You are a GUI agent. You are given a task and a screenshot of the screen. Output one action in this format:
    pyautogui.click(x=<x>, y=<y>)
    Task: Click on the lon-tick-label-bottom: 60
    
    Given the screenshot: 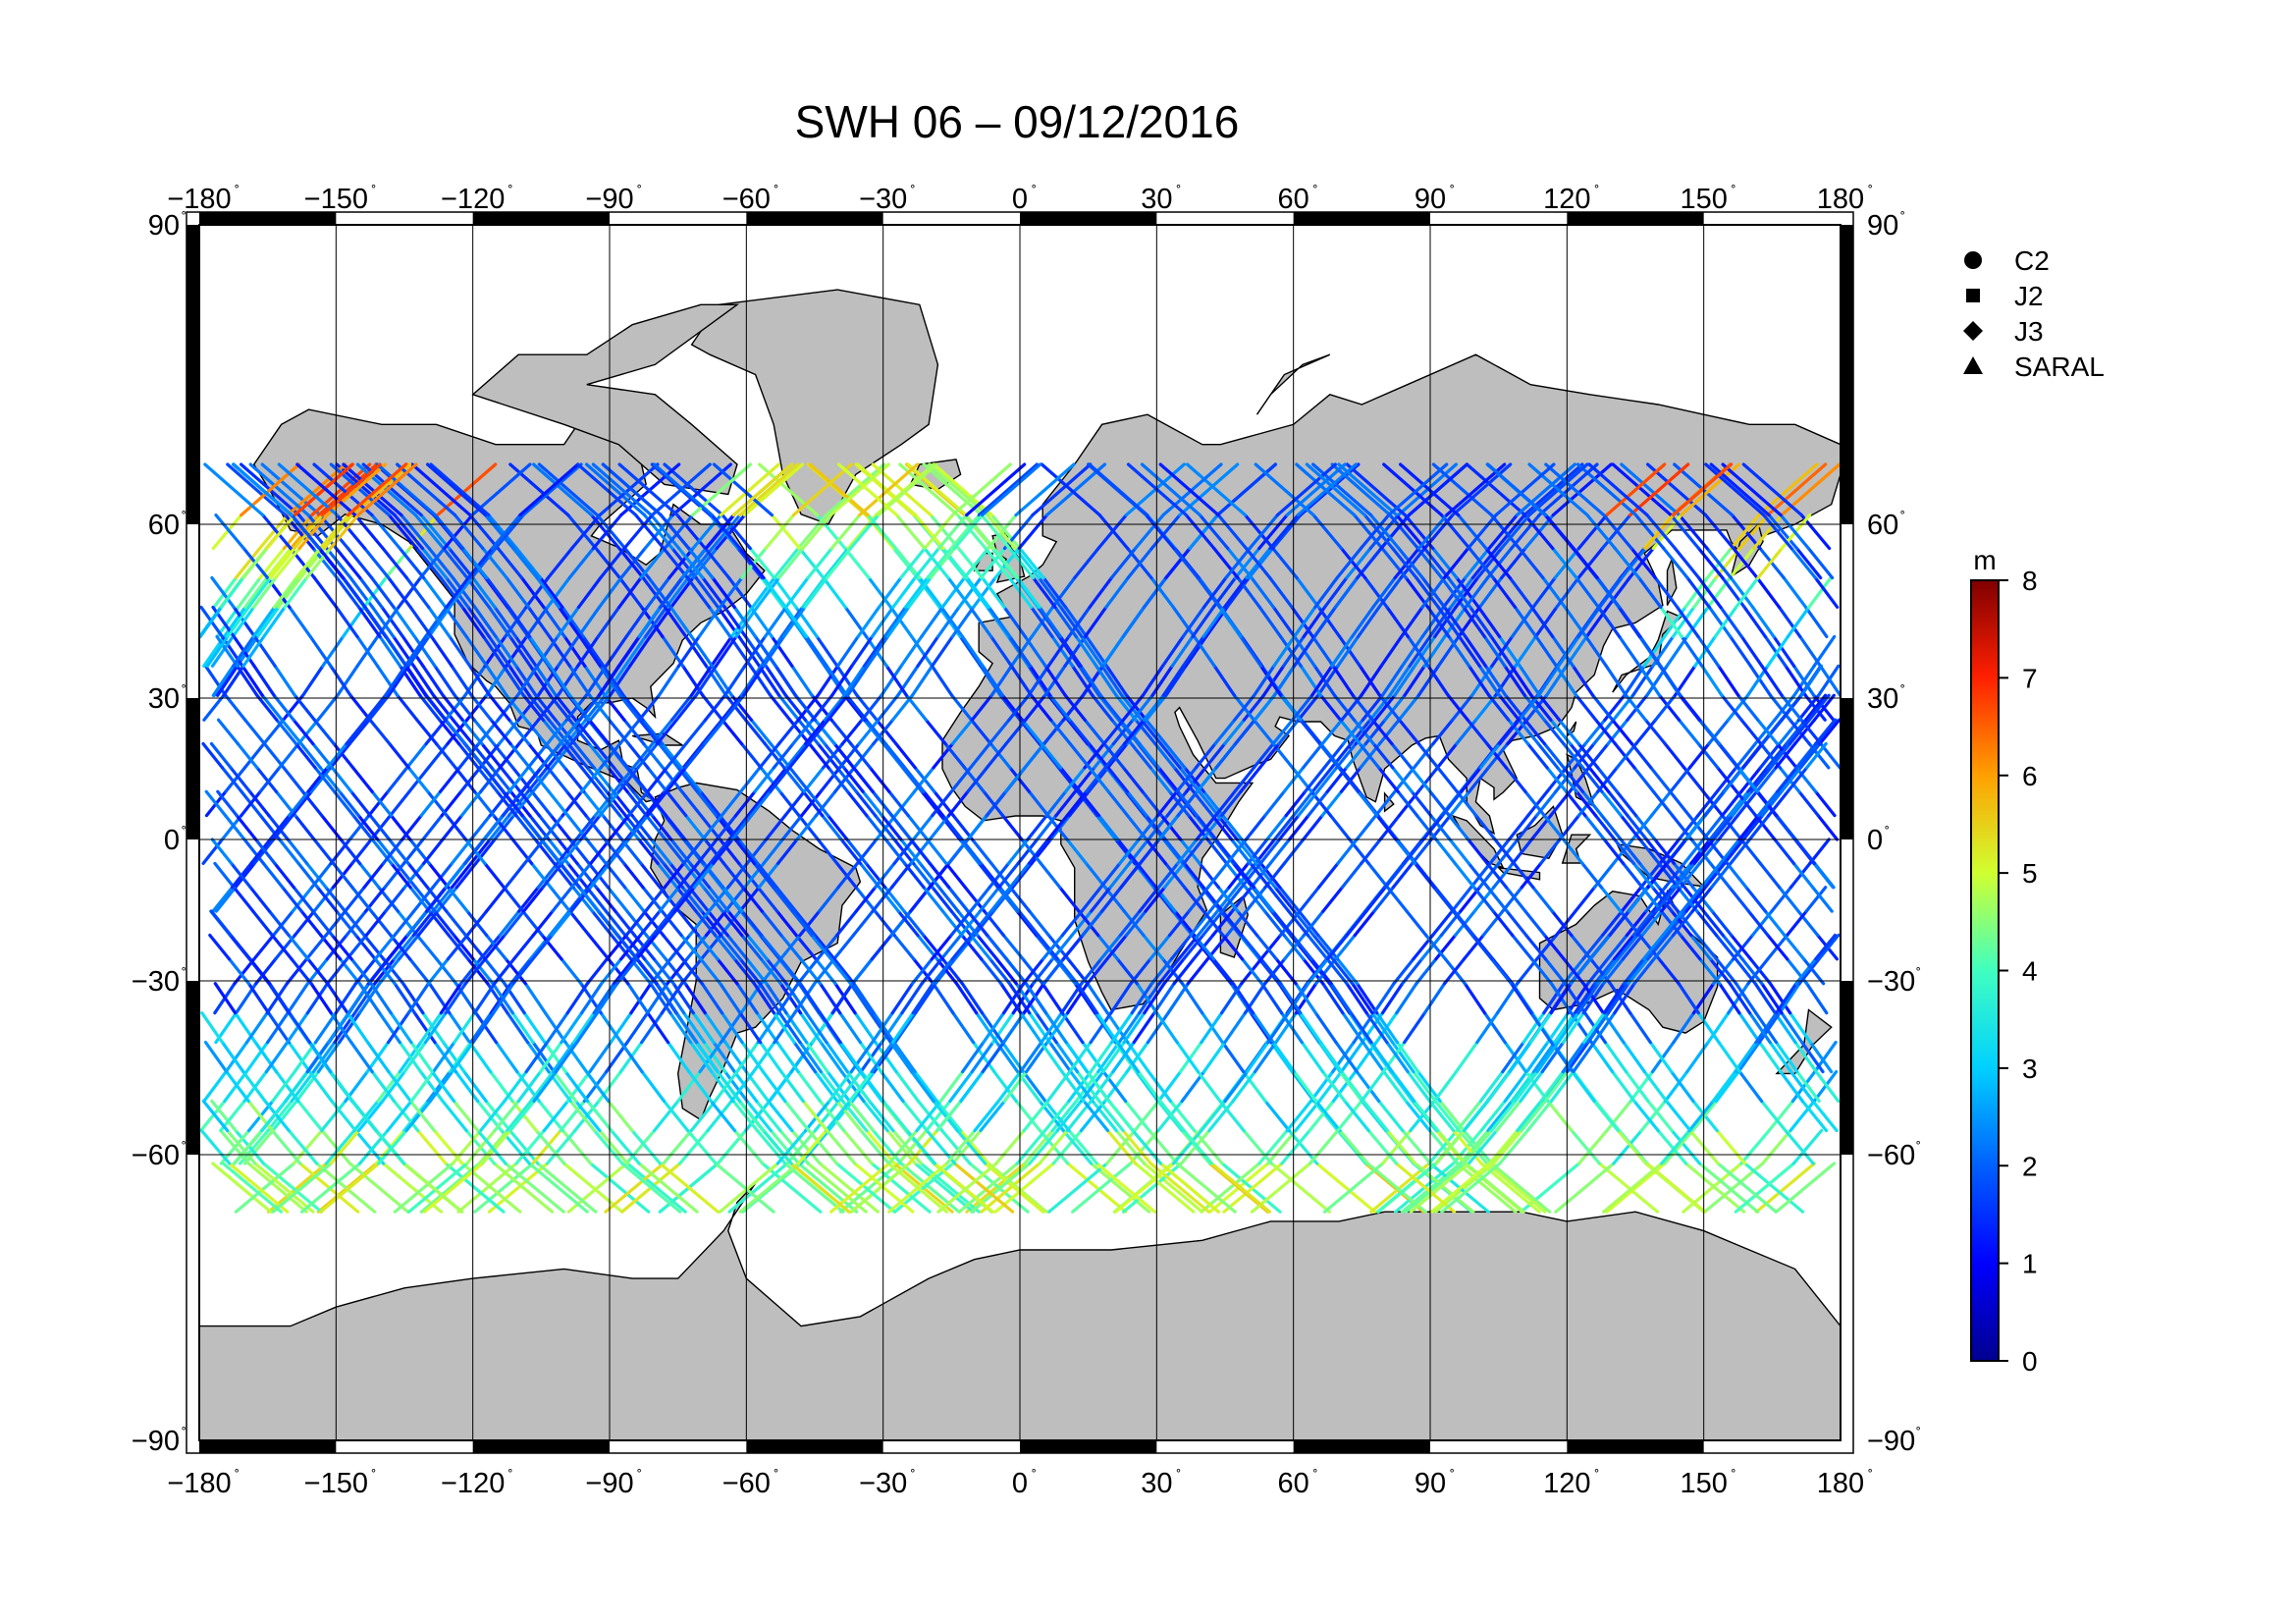 What is the action you would take?
    pyautogui.click(x=1294, y=1483)
    